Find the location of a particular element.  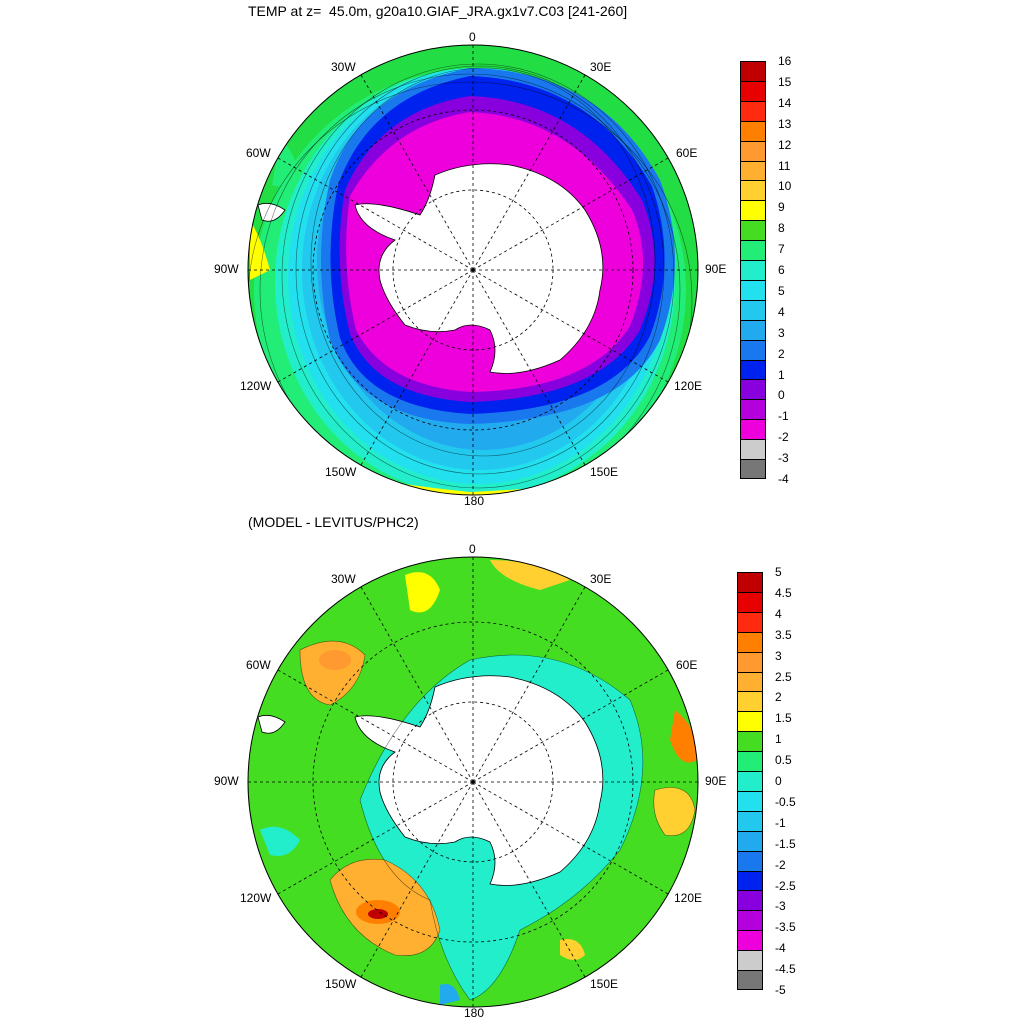

bottom-colorbar-tick-label: 1 is located at coordinates (778, 739).